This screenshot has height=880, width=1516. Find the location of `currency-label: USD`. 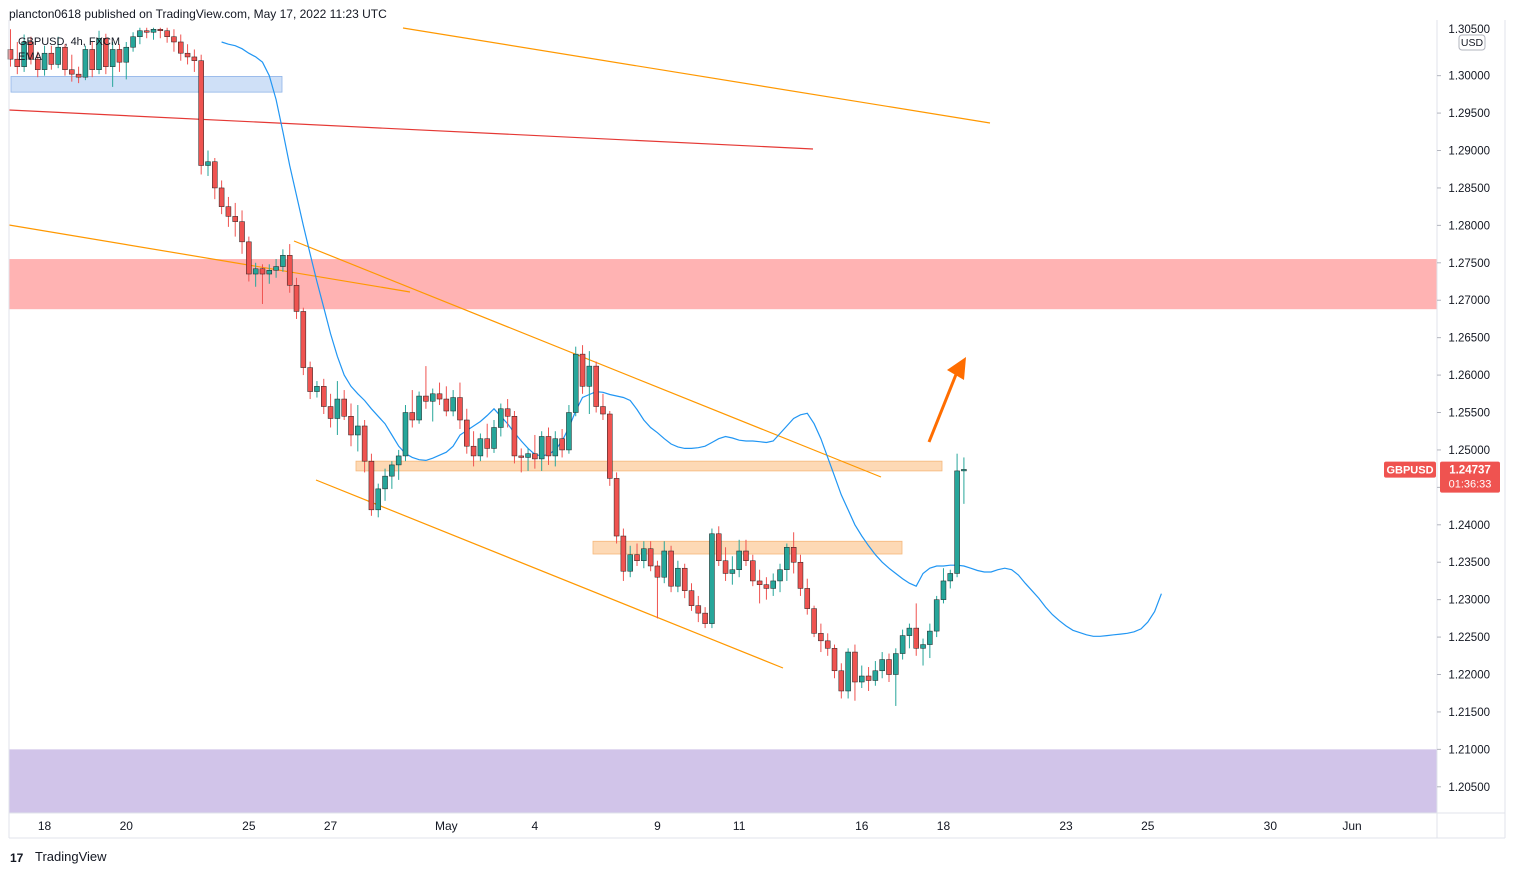

currency-label: USD is located at coordinates (1472, 43).